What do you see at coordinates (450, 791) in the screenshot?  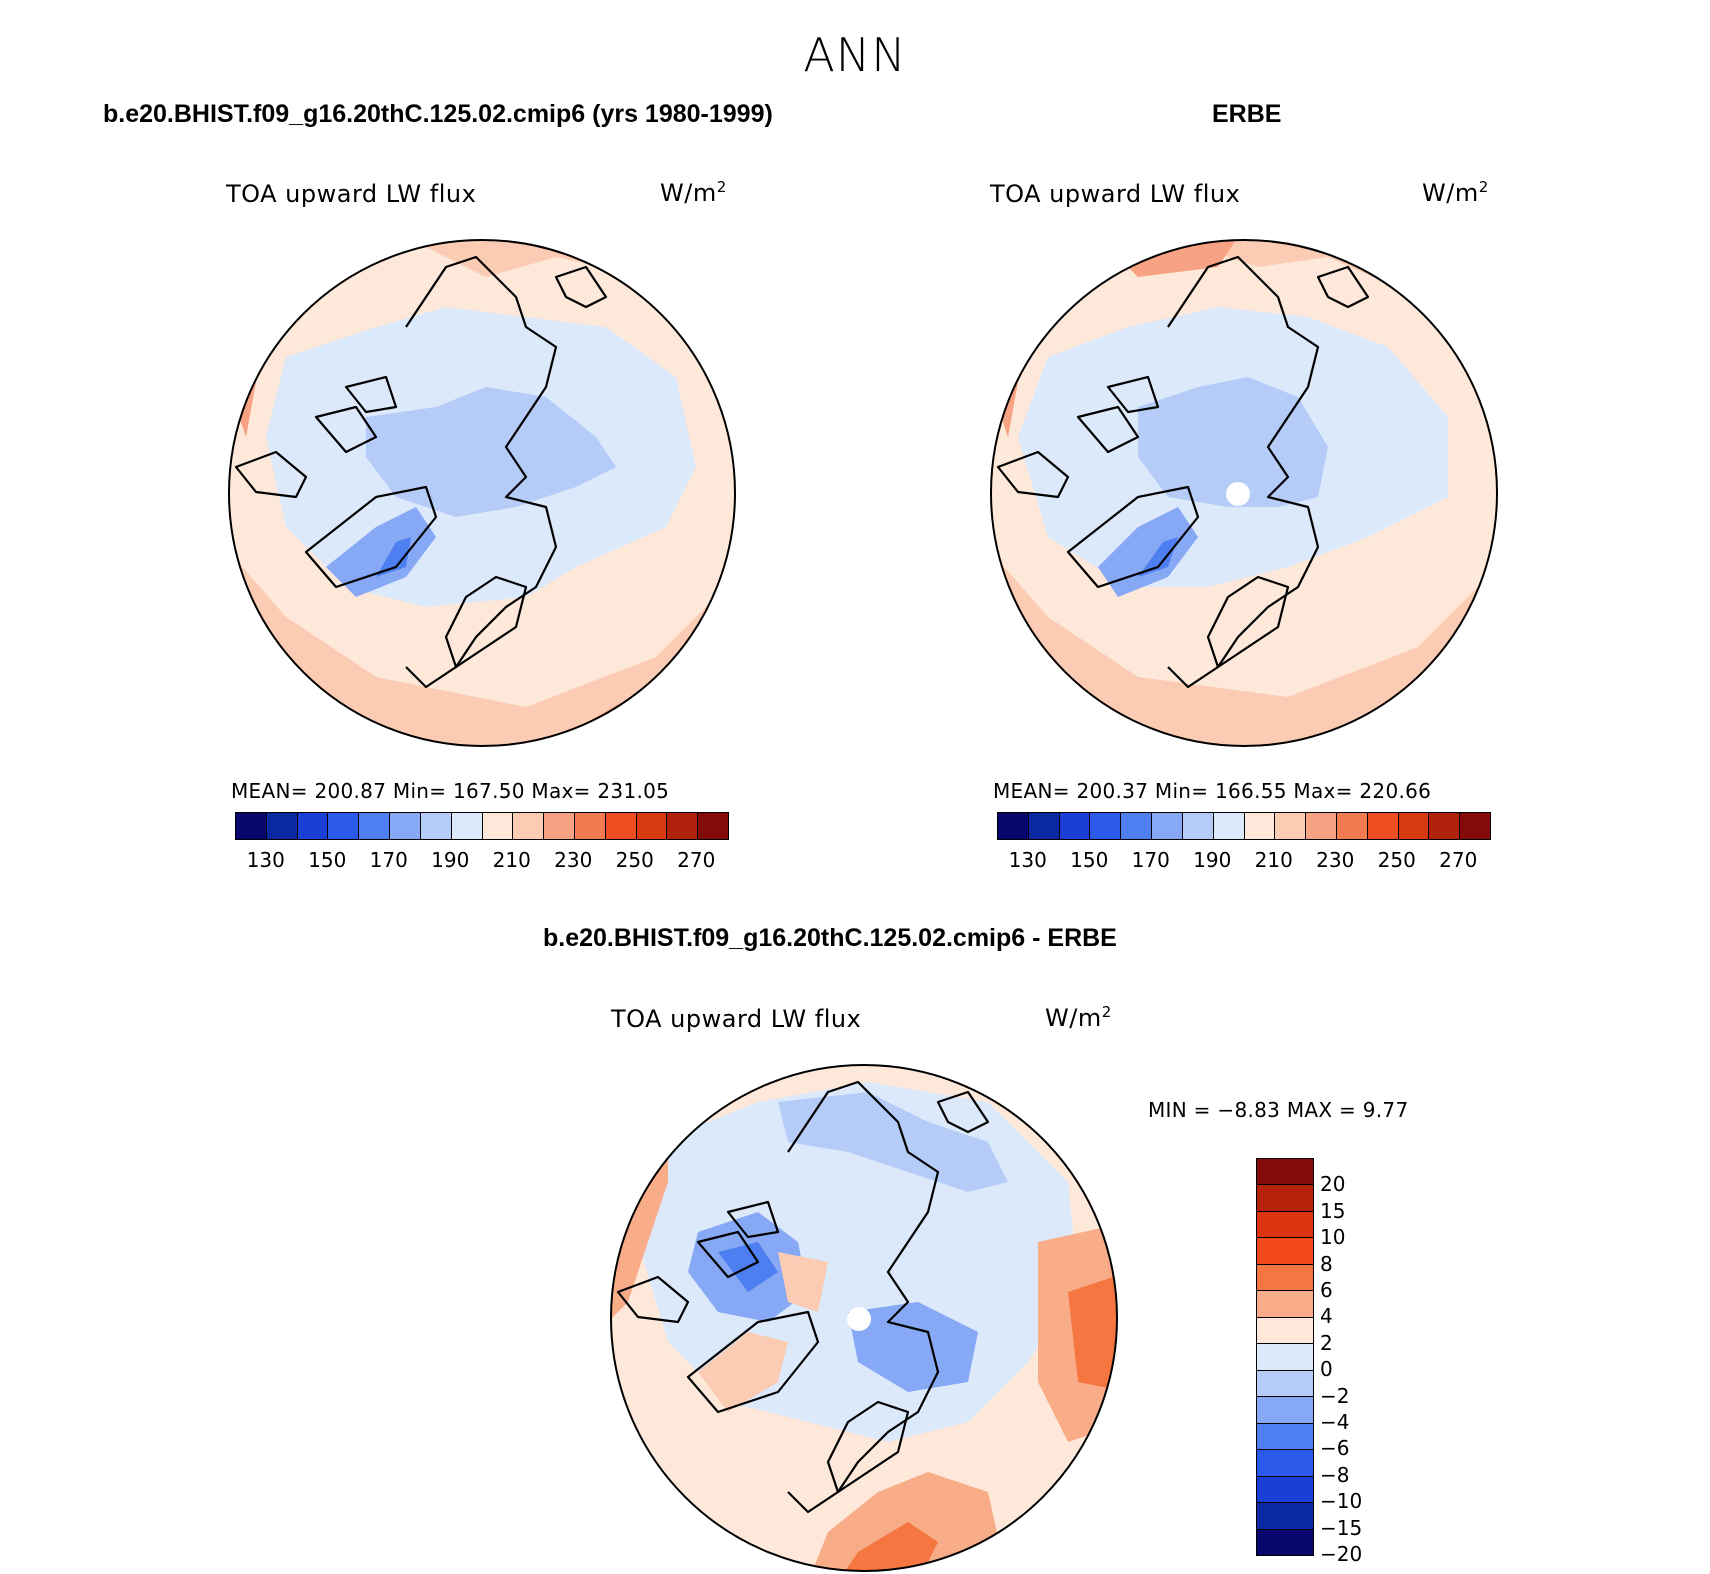 I see `panel-a-stats: MEAN= 200.87 Min= 167.50 Max= 231.05` at bounding box center [450, 791].